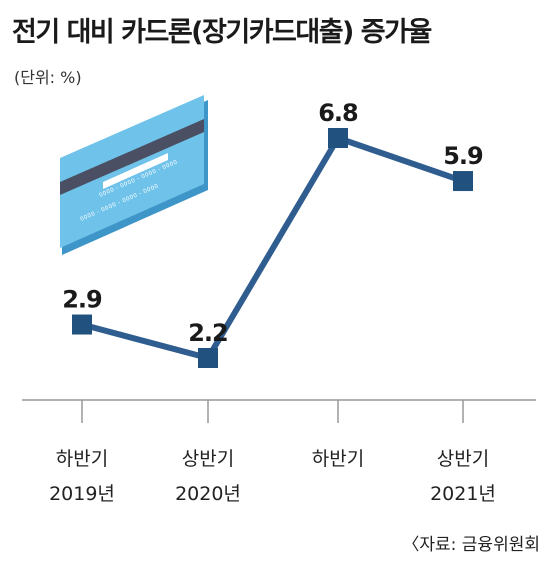 The height and width of the screenshot is (563, 550). What do you see at coordinates (82, 494) in the screenshot?
I see `x-tick-label-year: 2019년` at bounding box center [82, 494].